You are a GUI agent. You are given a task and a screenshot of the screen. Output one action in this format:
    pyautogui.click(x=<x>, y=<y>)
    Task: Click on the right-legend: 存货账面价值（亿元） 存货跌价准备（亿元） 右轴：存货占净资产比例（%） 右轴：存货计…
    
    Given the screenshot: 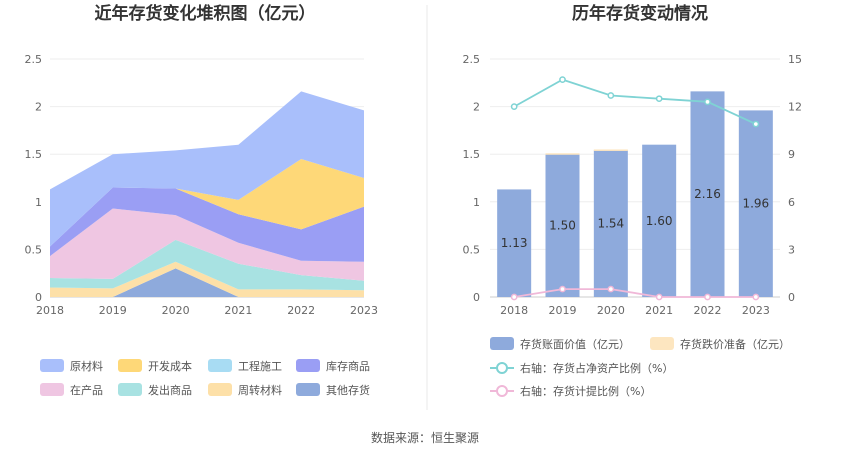 What is the action you would take?
    pyautogui.click(x=640, y=367)
    